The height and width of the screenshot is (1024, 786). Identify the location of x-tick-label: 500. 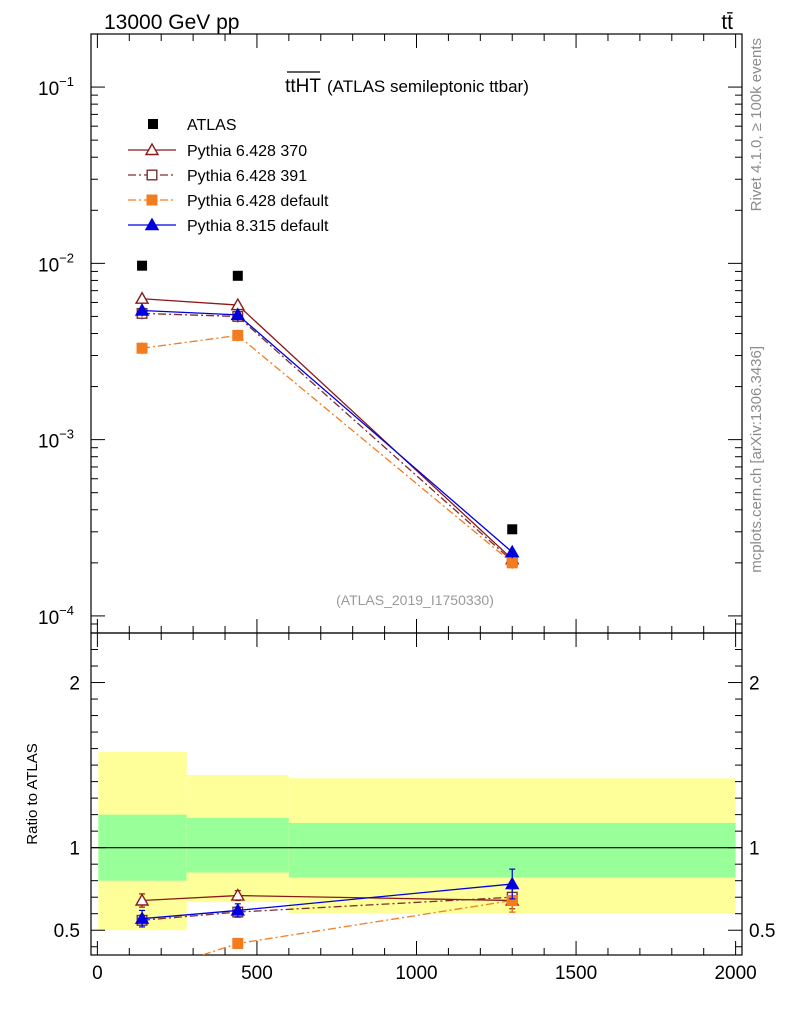
(257, 973).